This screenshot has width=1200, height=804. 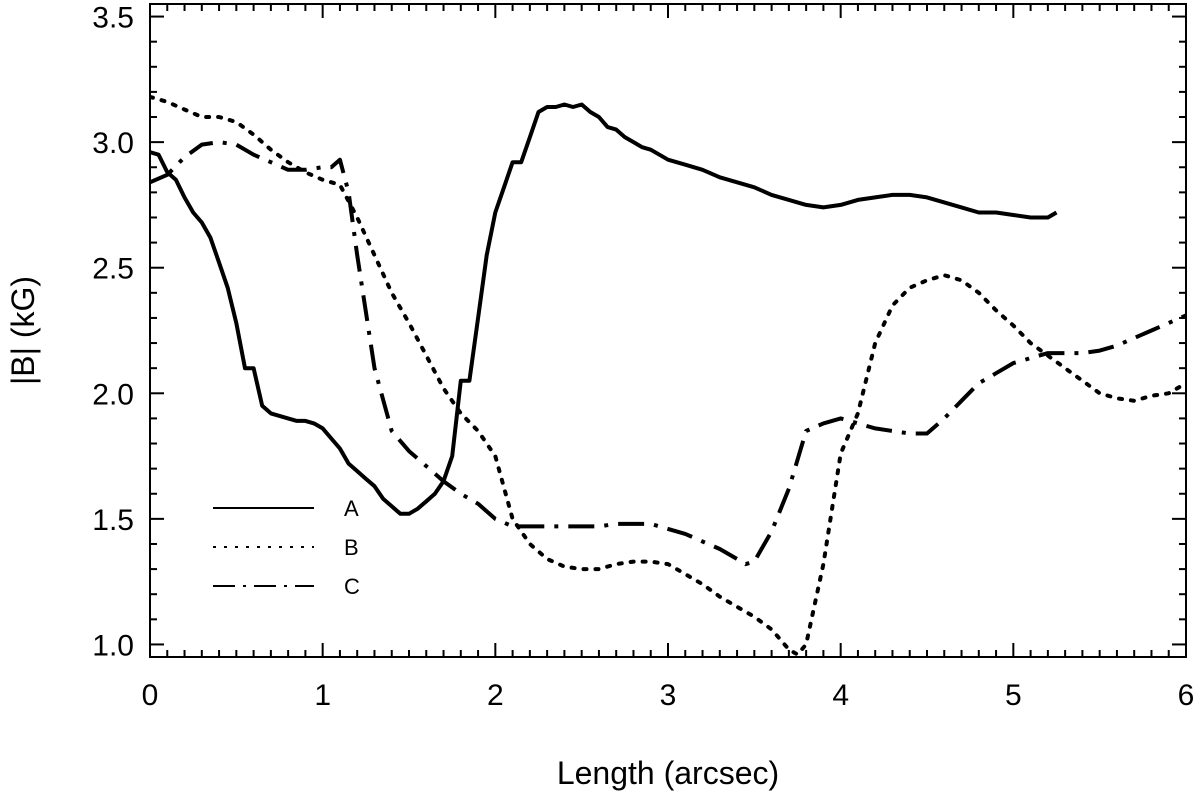 I want to click on x-tick-label: 1, so click(x=322, y=695).